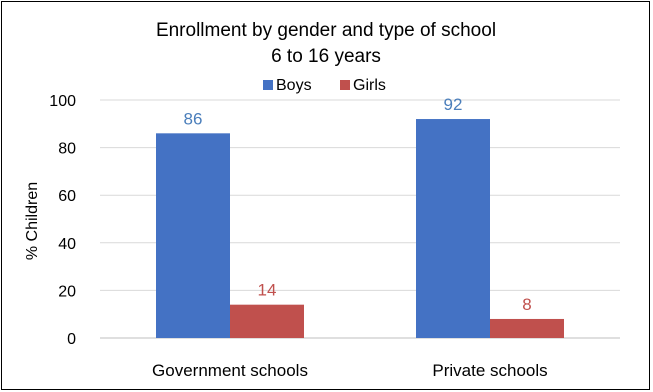  Describe the element at coordinates (62, 220) in the screenshot. I see `y-axis-ticks: 0 20 40 60 80 100` at that location.